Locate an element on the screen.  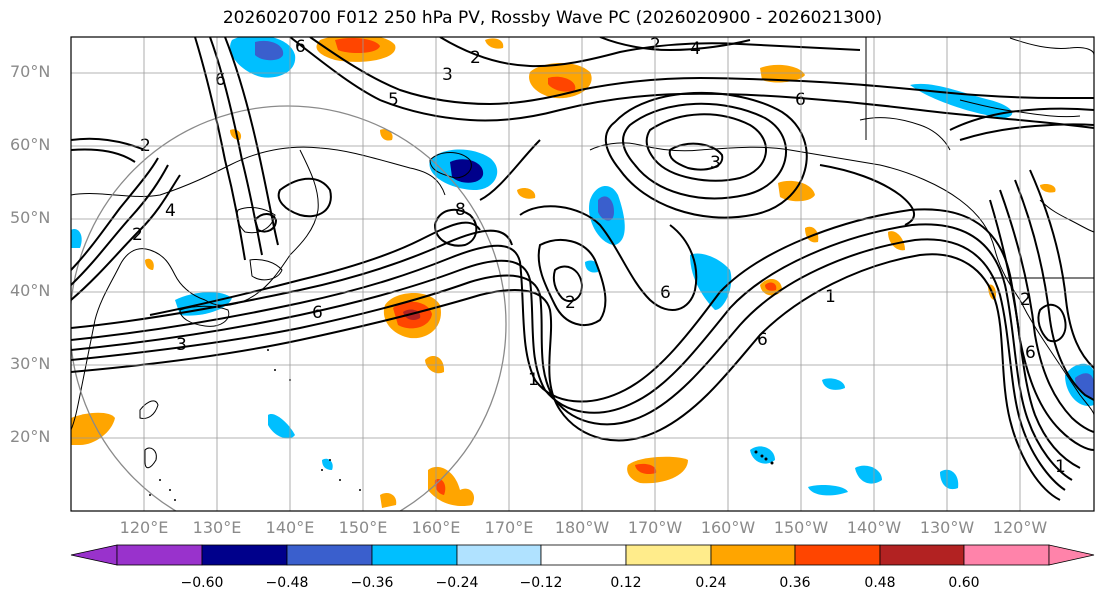
lon-label: 140°E is located at coordinates (290, 527).